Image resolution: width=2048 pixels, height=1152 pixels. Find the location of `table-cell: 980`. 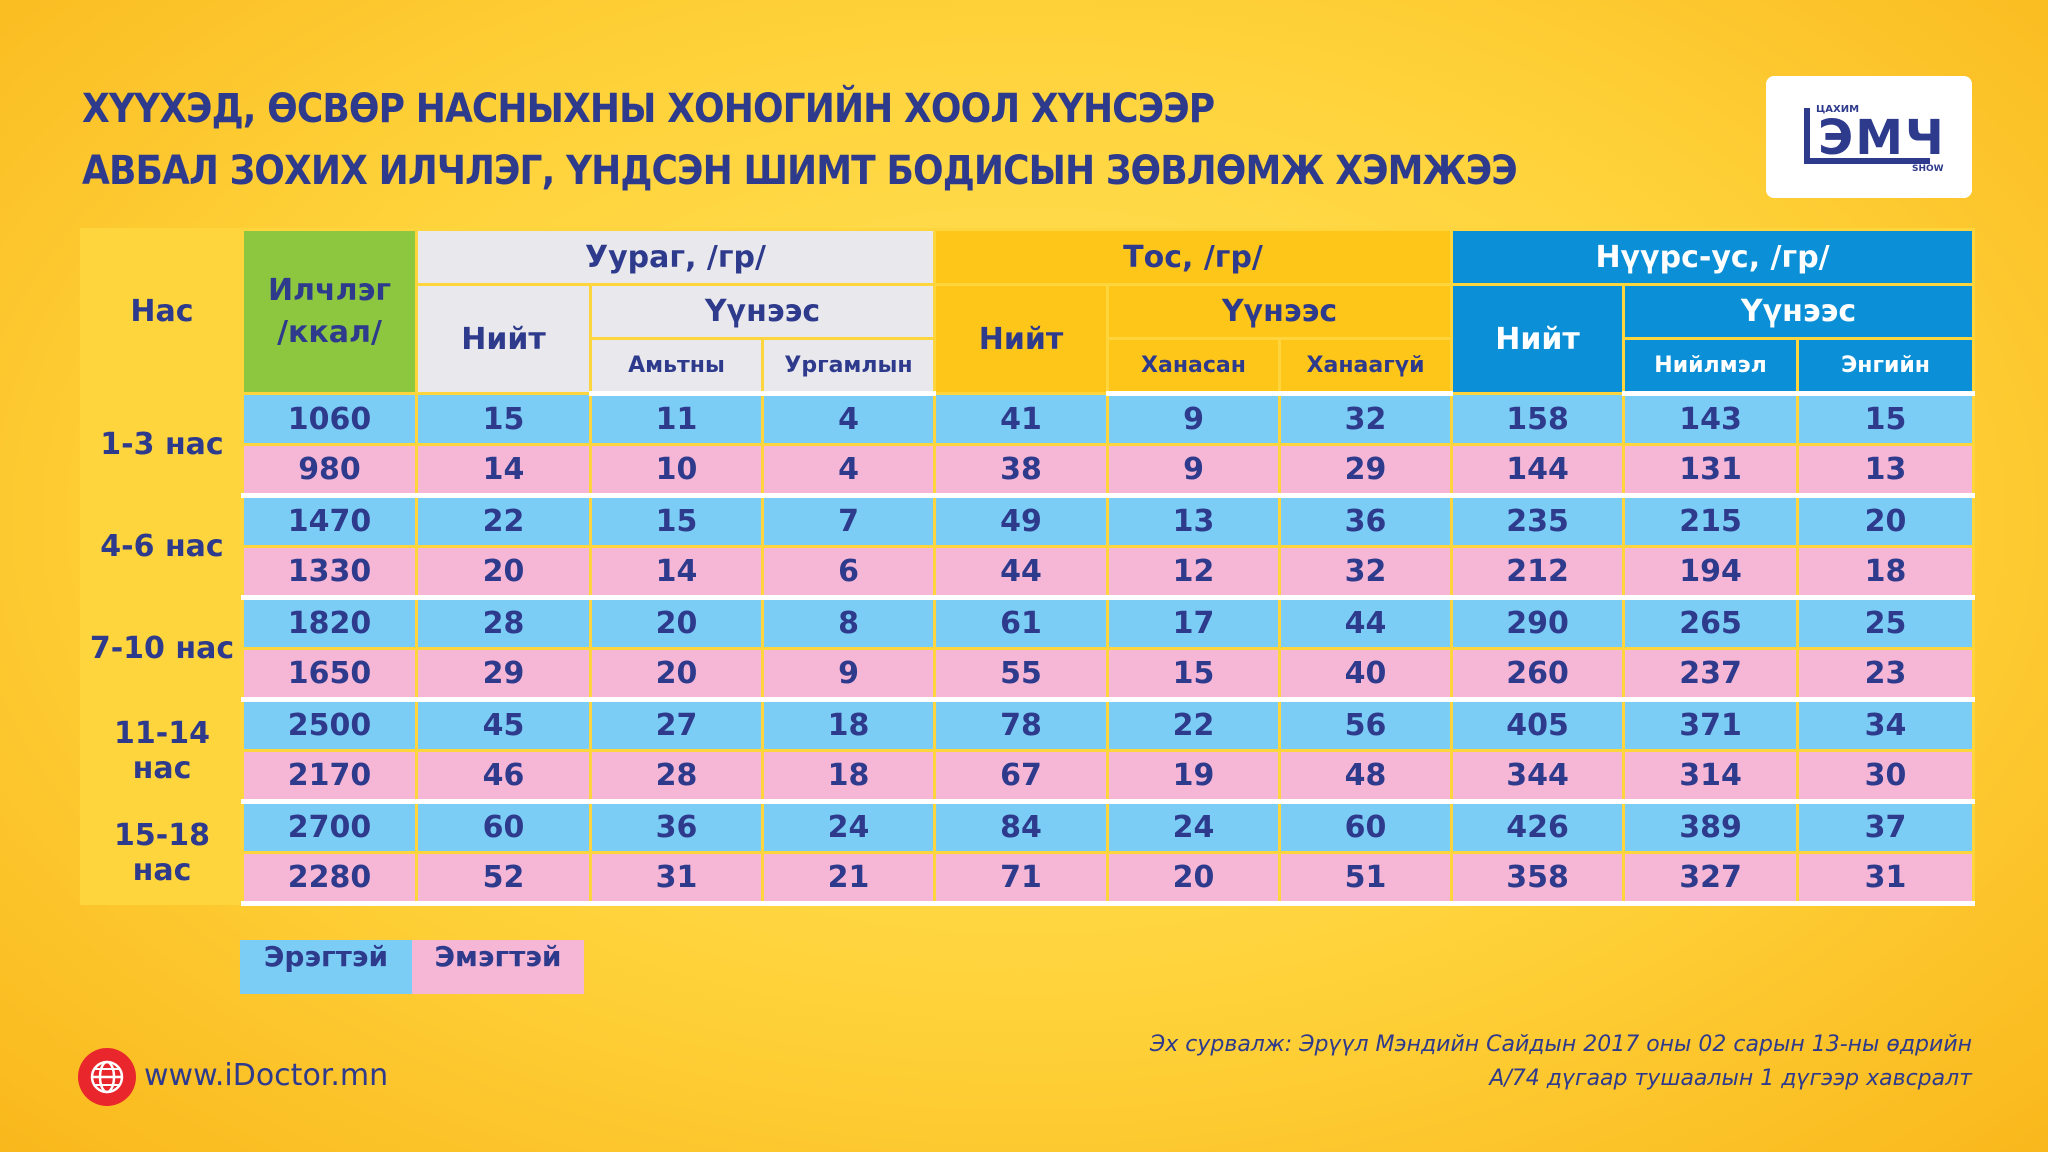

table-cell: 980 is located at coordinates (329, 470).